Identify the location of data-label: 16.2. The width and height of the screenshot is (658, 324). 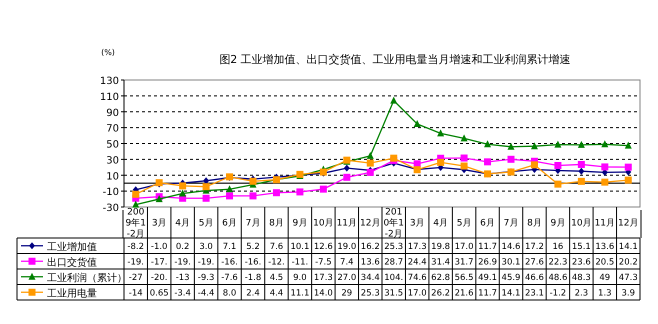
(370, 247).